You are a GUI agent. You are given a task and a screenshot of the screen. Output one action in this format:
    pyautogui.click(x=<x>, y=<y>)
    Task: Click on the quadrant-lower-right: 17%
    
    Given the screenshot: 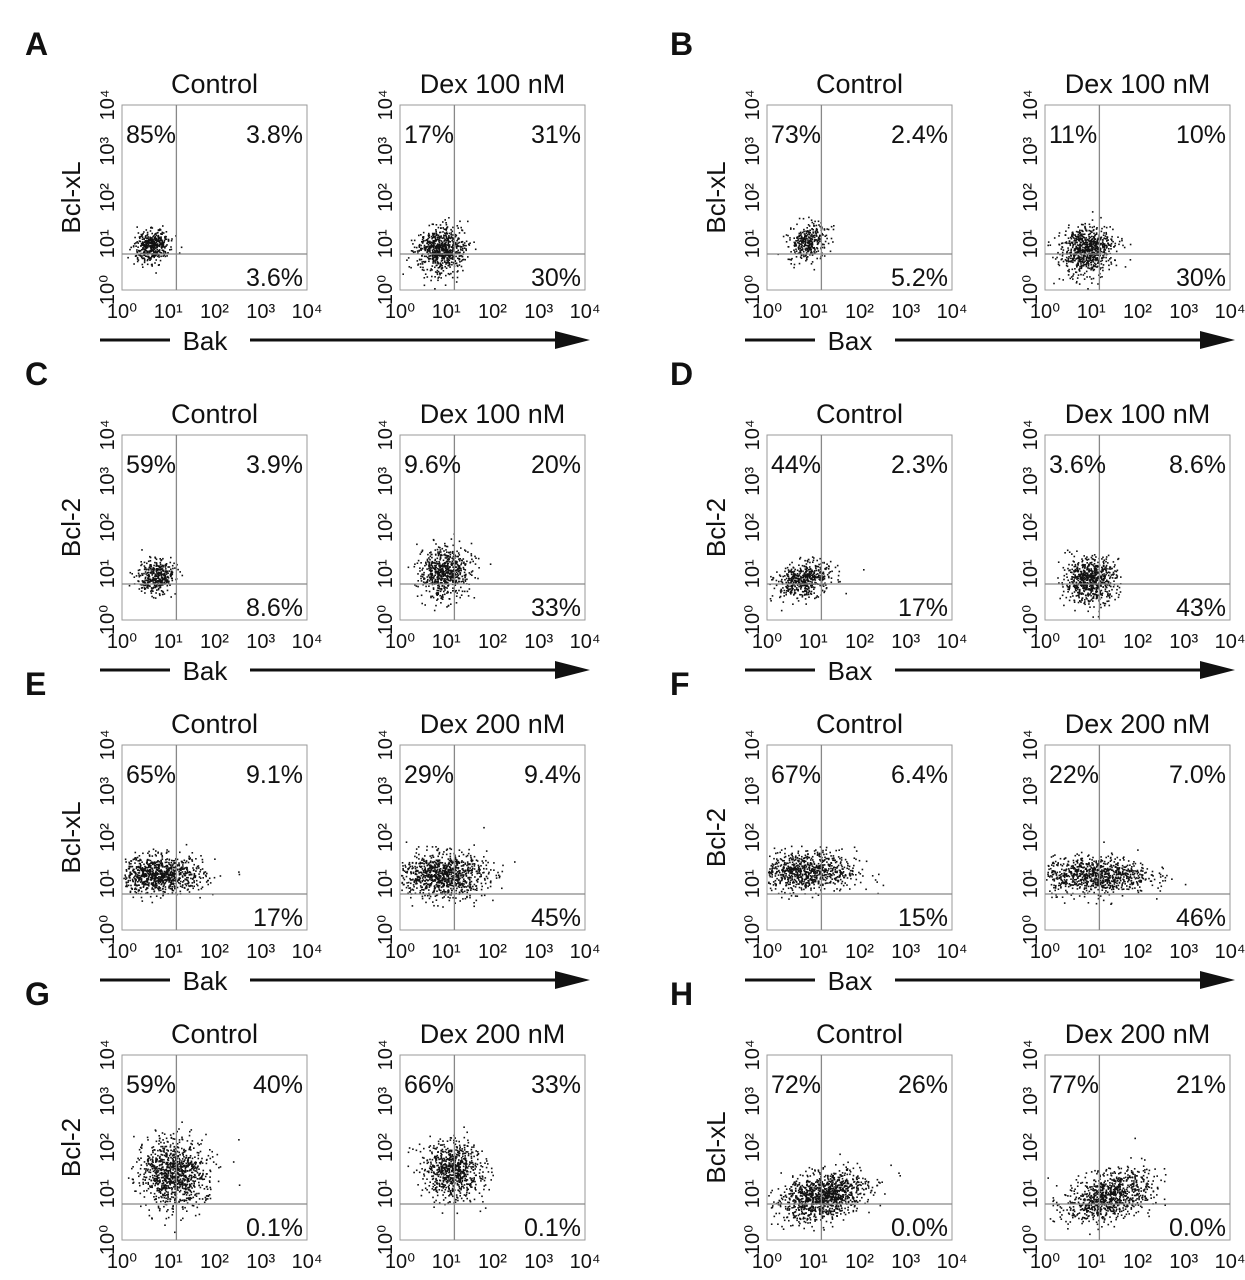 What is the action you would take?
    pyautogui.click(x=923, y=608)
    